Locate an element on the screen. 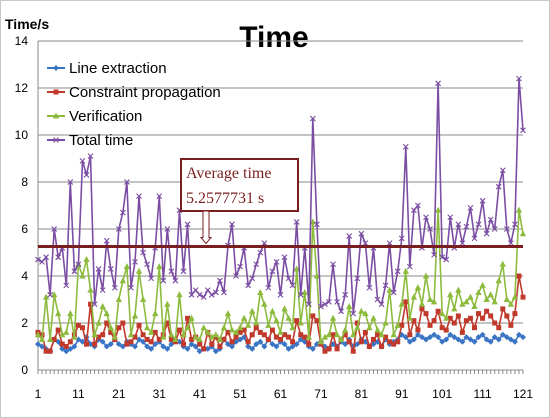 The width and height of the screenshot is (550, 418). legend-item-3: Total time is located at coordinates (90, 140).